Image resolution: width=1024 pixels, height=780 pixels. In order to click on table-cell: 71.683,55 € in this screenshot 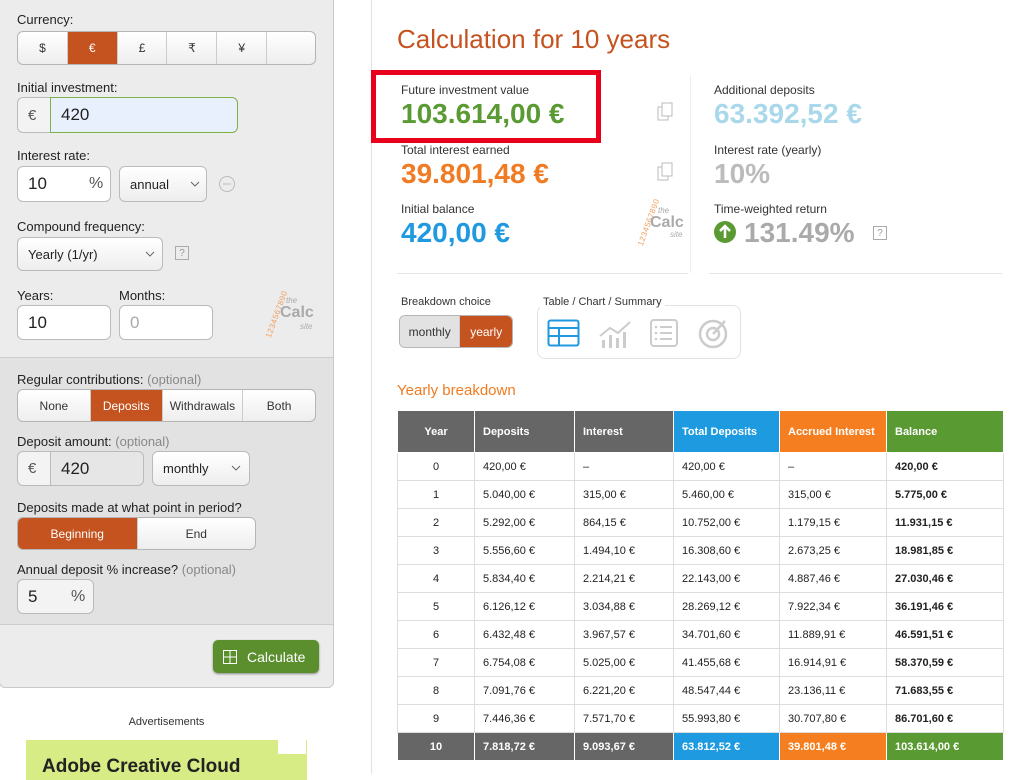, I will do `click(945, 690)`.